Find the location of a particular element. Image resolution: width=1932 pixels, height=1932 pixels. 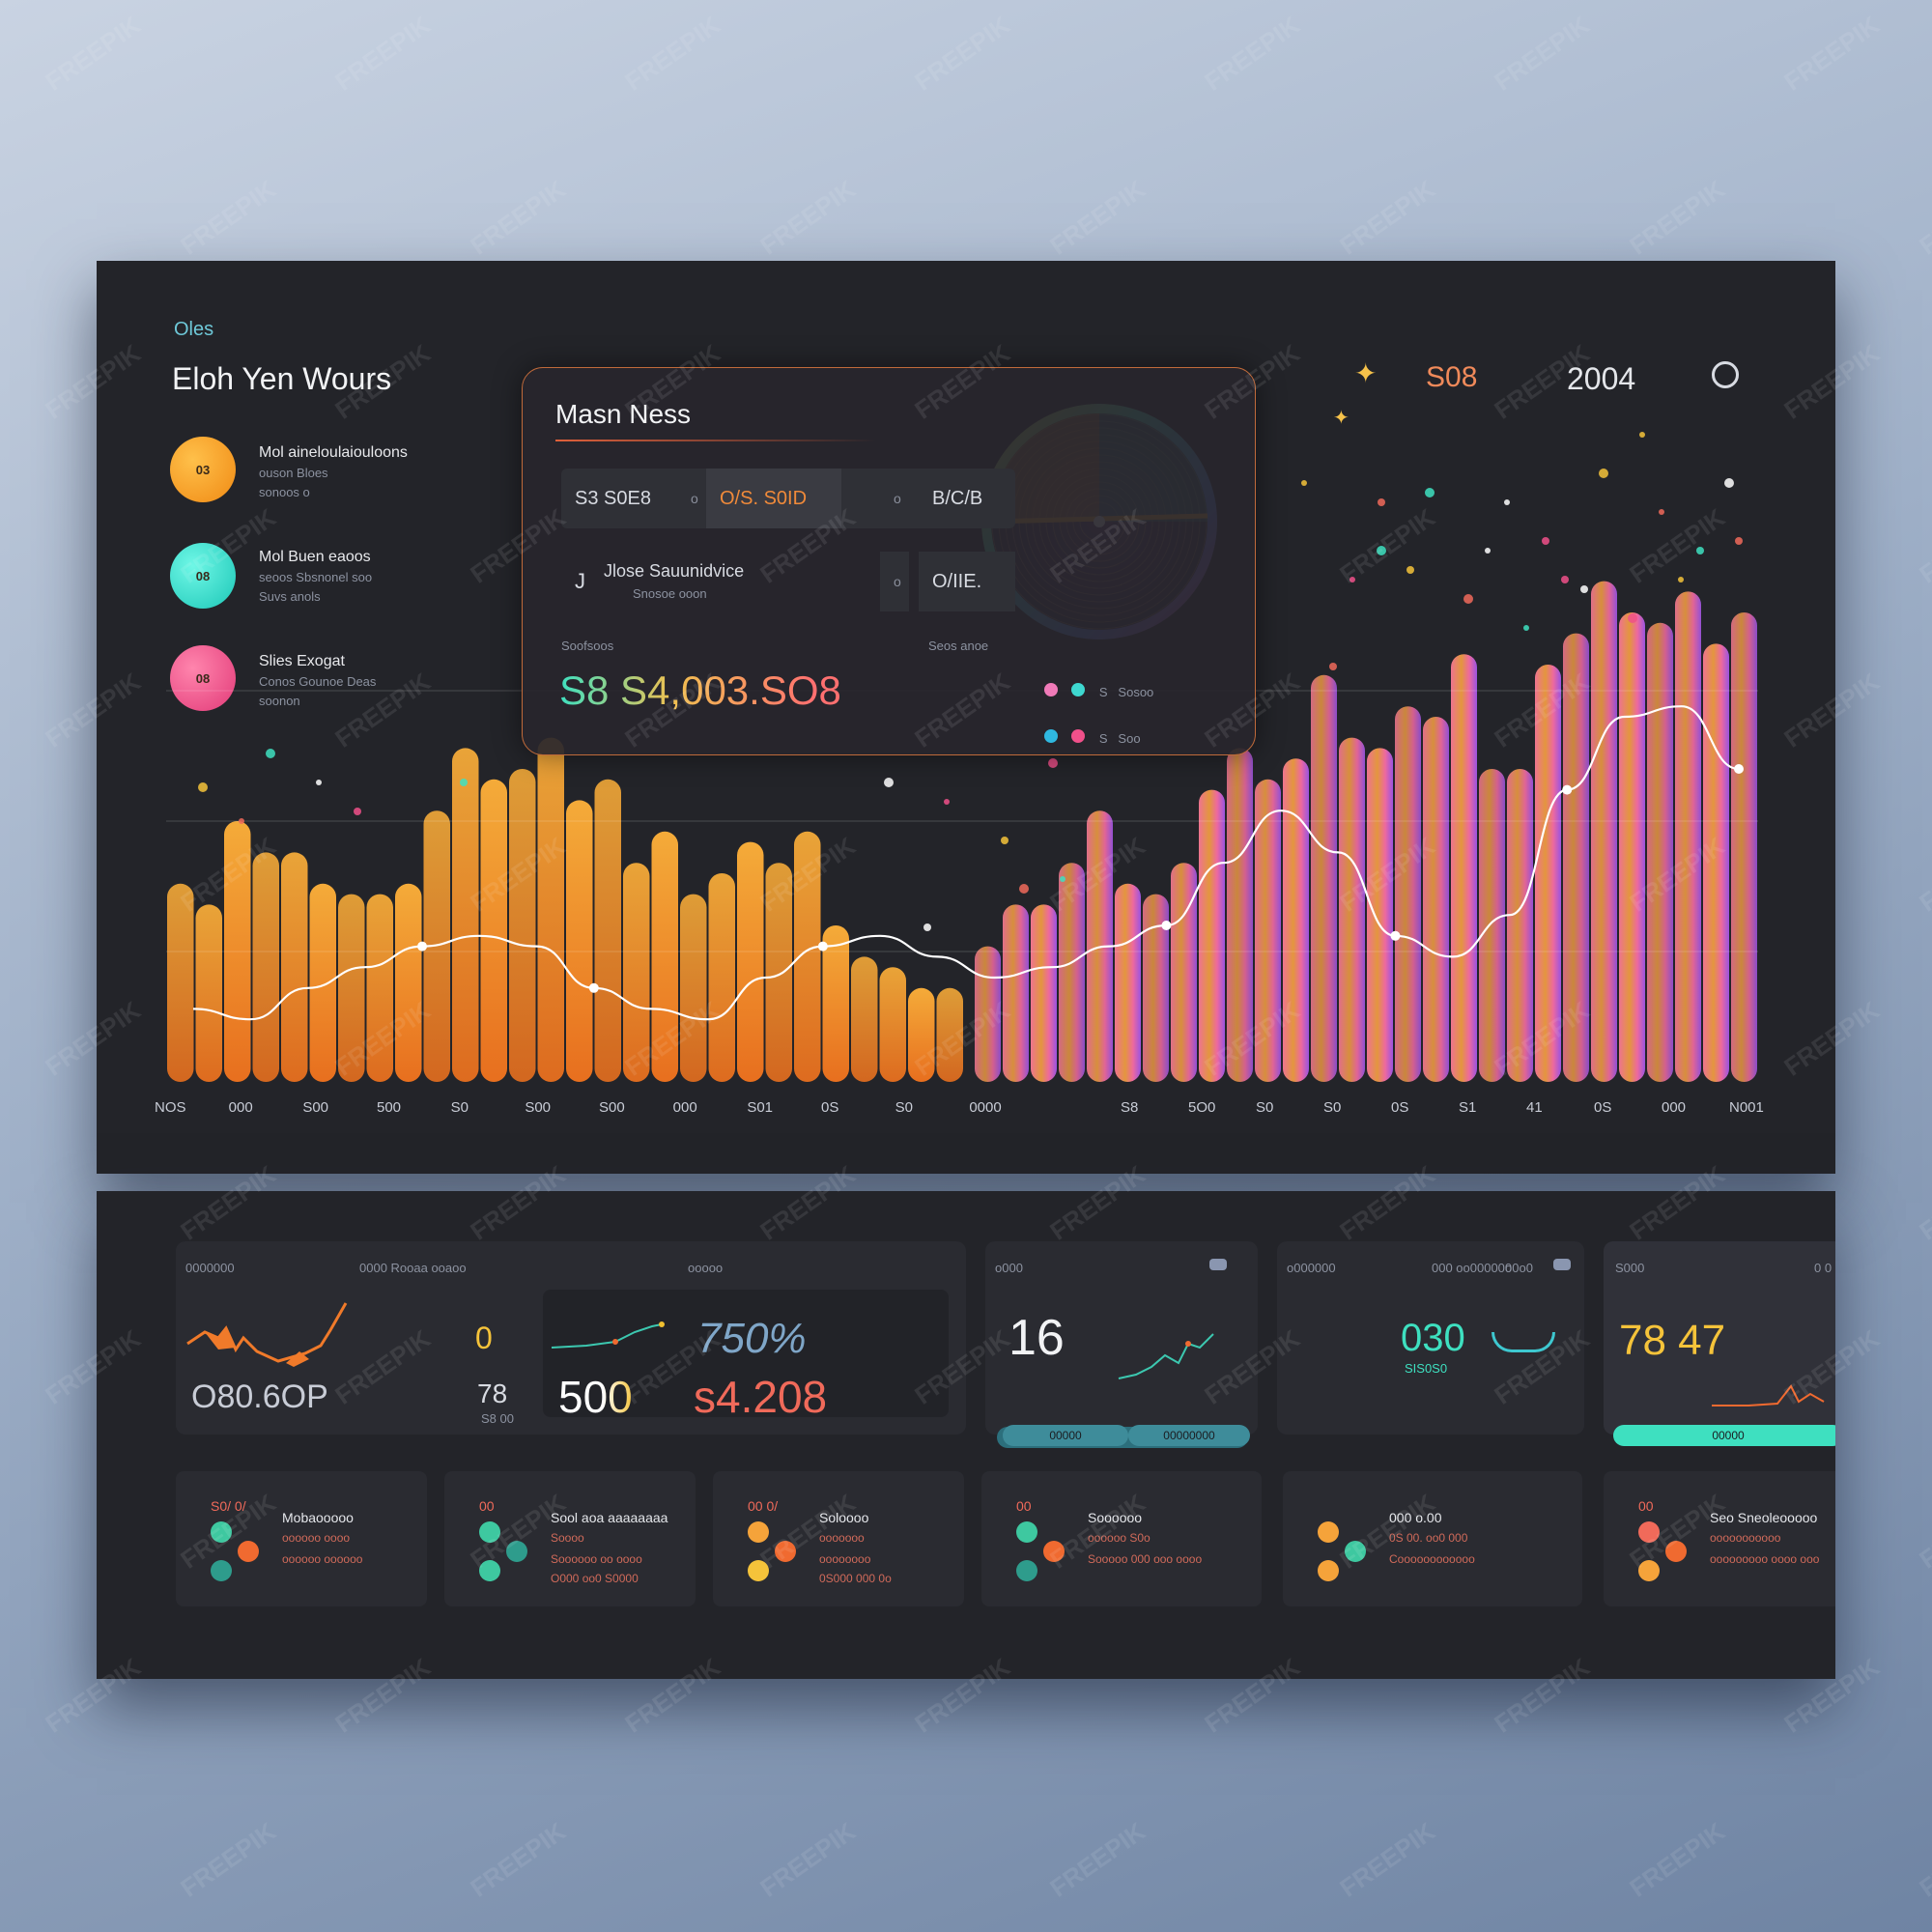

mini-stat-tile: 000 o.00 0S 00. oo0 000 Coooooooooooo is located at coordinates (1432, 1538).